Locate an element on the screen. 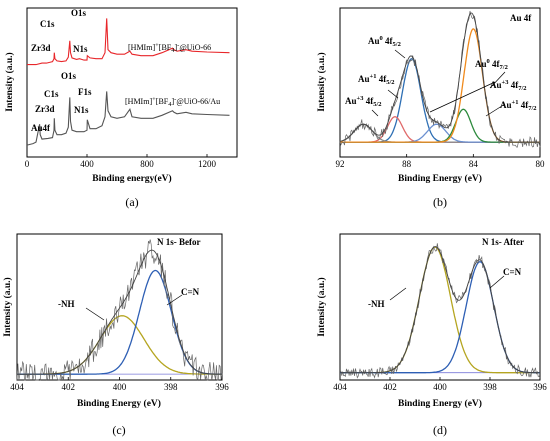 The width and height of the screenshot is (550, 441). c-xtick-label-404: 404 is located at coordinates (17, 387).